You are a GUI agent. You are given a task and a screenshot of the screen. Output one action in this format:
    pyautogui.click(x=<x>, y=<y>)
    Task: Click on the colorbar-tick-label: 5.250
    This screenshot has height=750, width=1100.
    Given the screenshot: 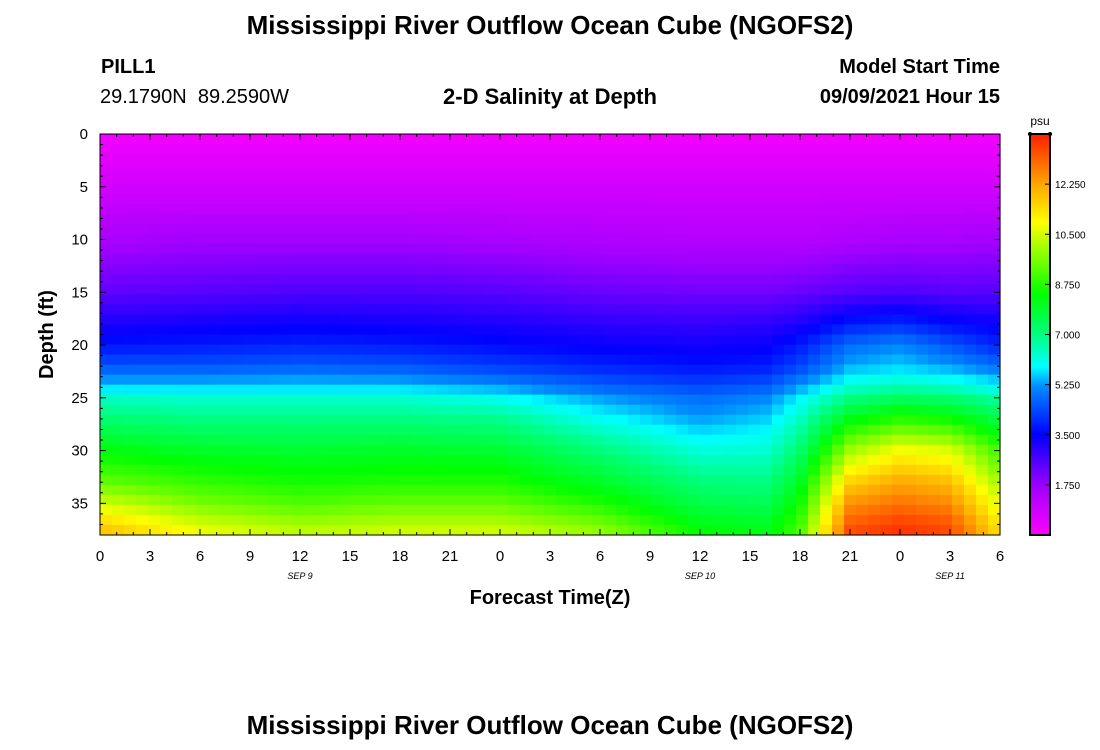 What is the action you would take?
    pyautogui.click(x=1067, y=386)
    